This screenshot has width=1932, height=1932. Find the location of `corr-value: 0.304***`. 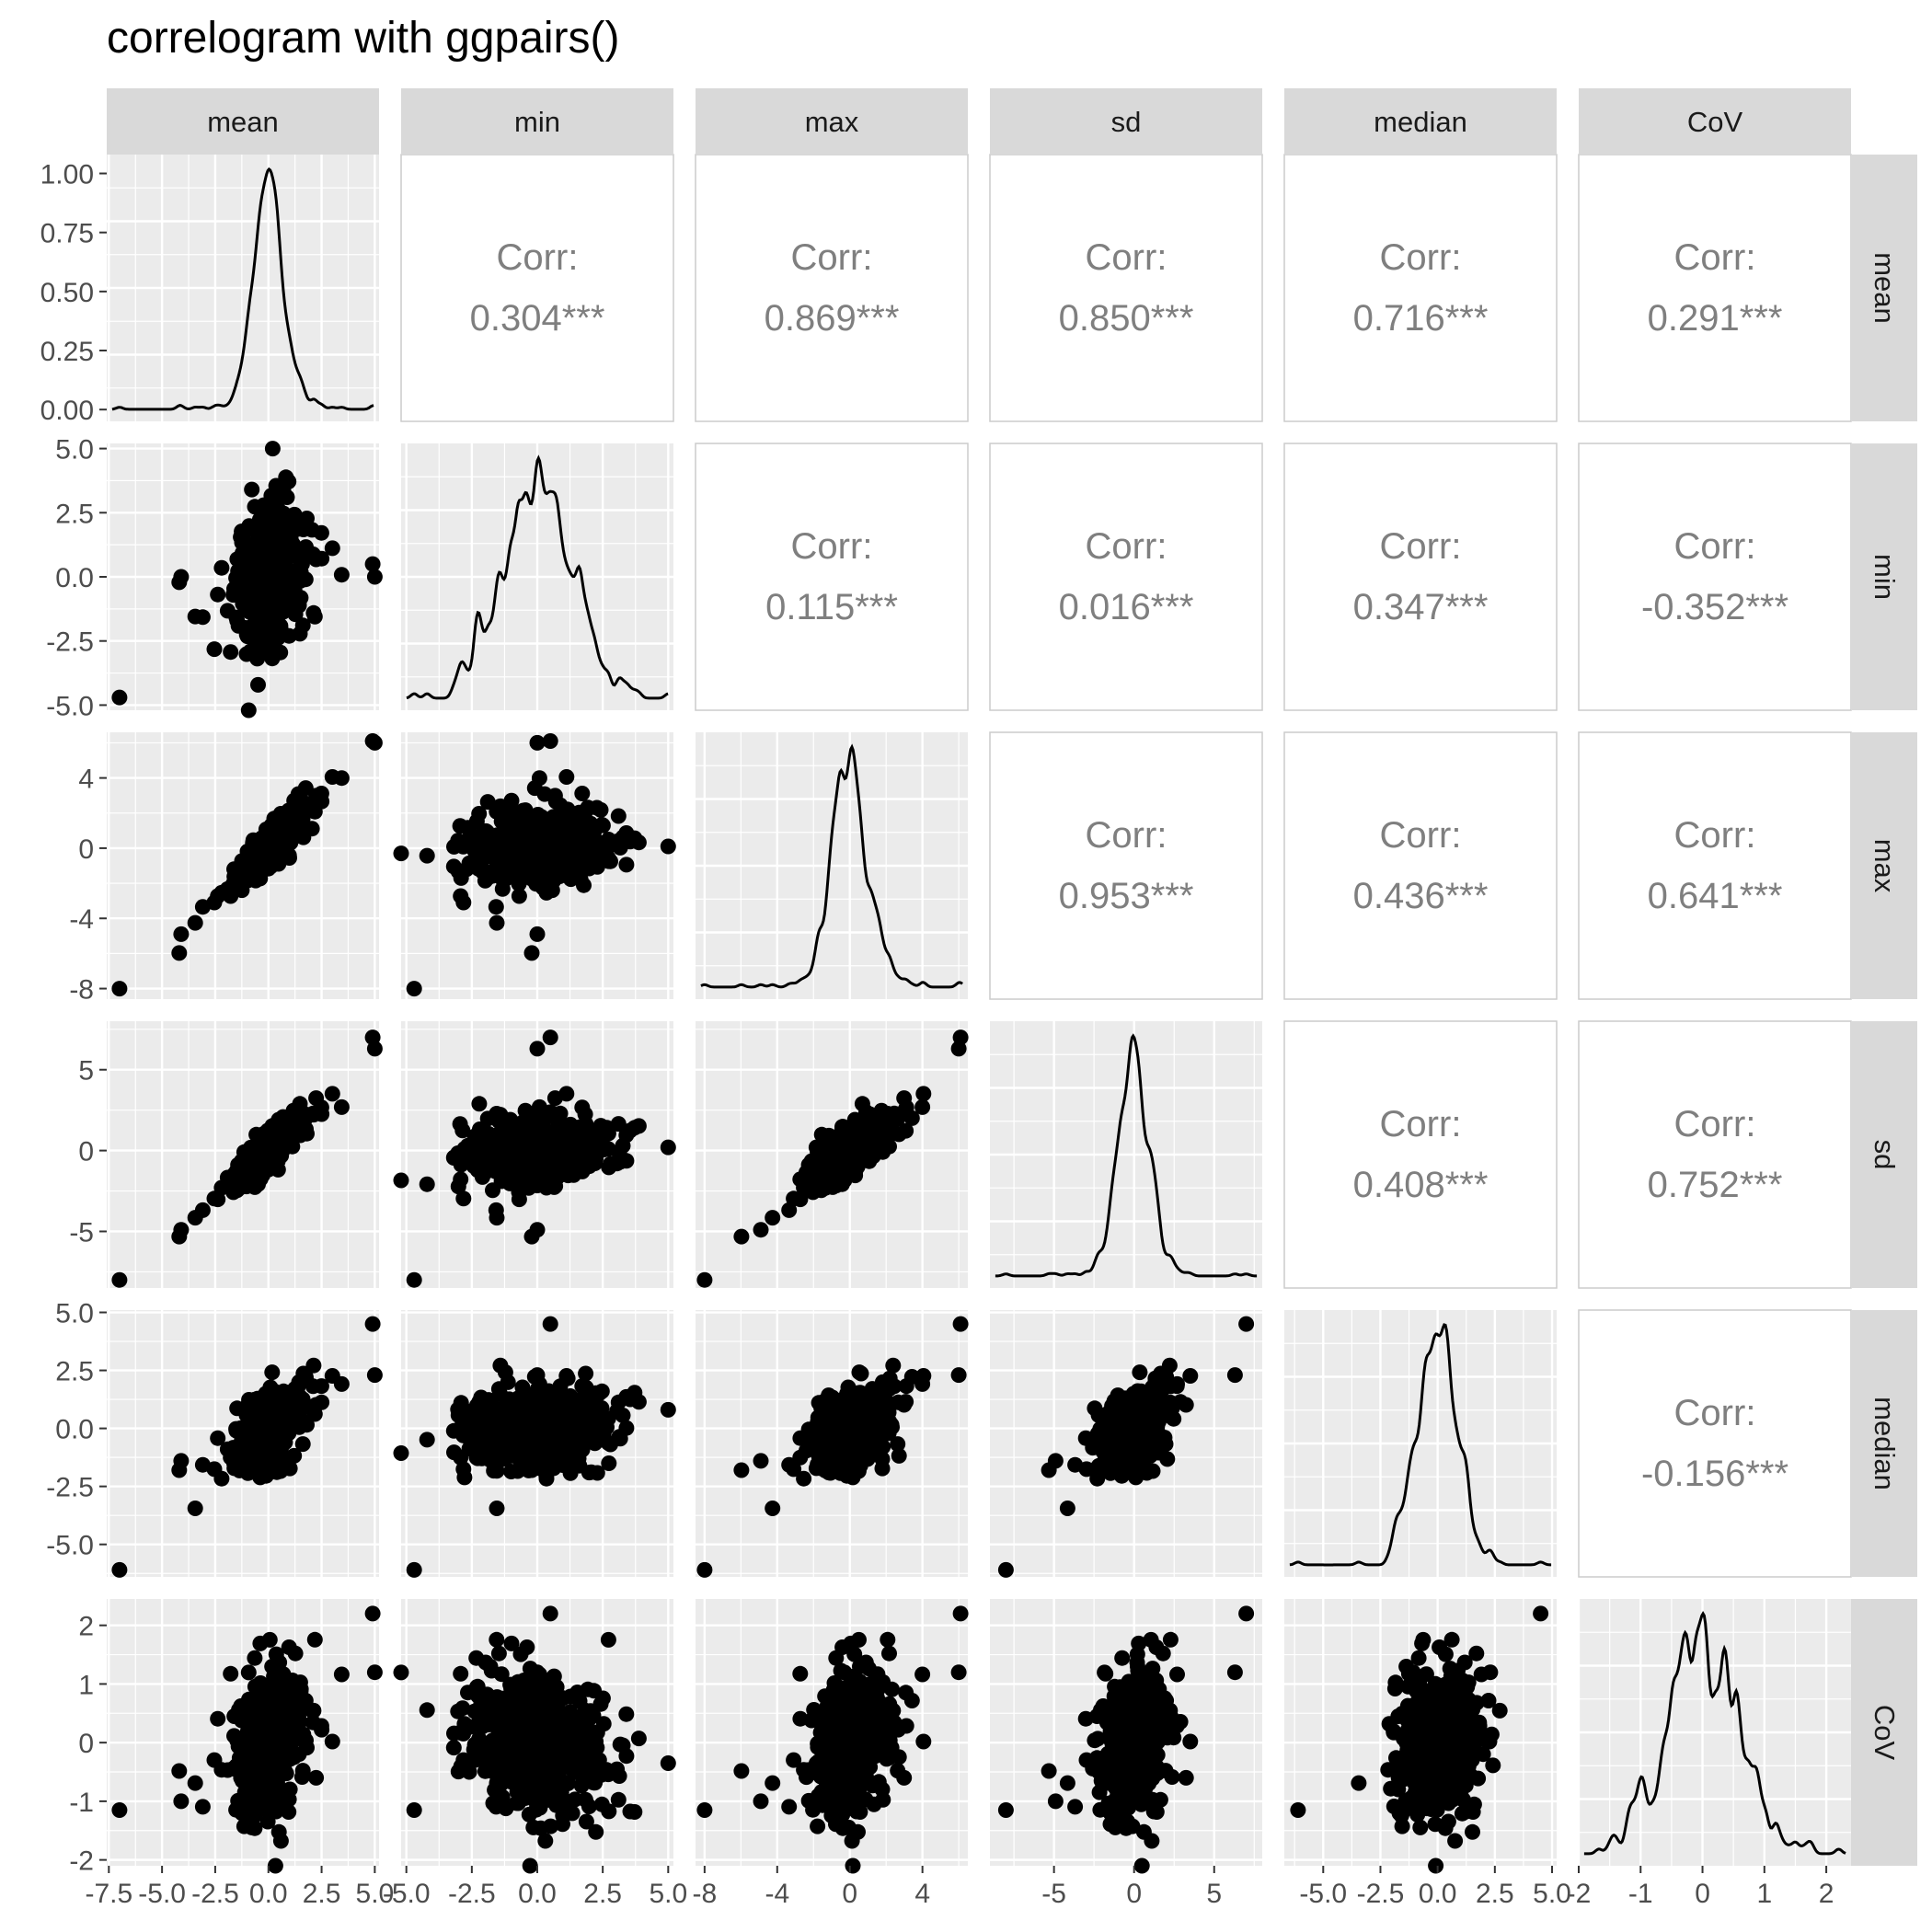

corr-value: 0.304*** is located at coordinates (537, 318).